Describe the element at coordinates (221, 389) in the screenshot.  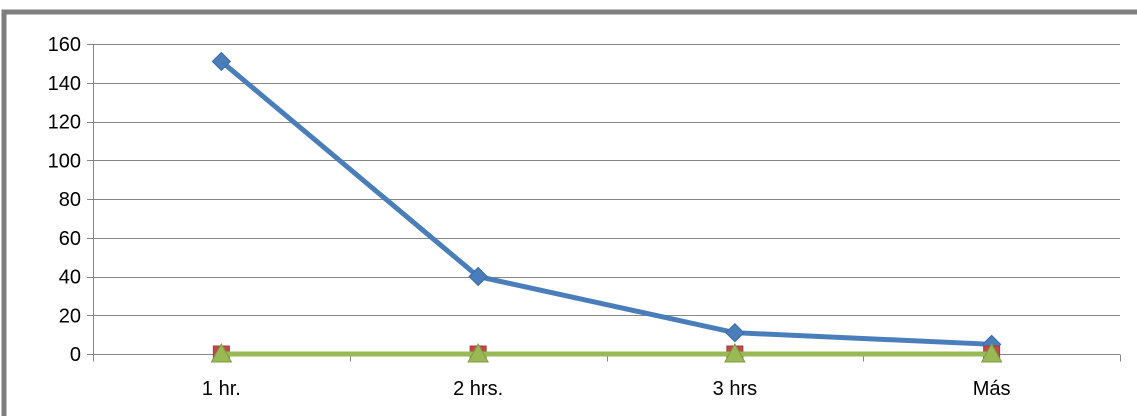
I see `x-tick-label-0: 1 hr.` at that location.